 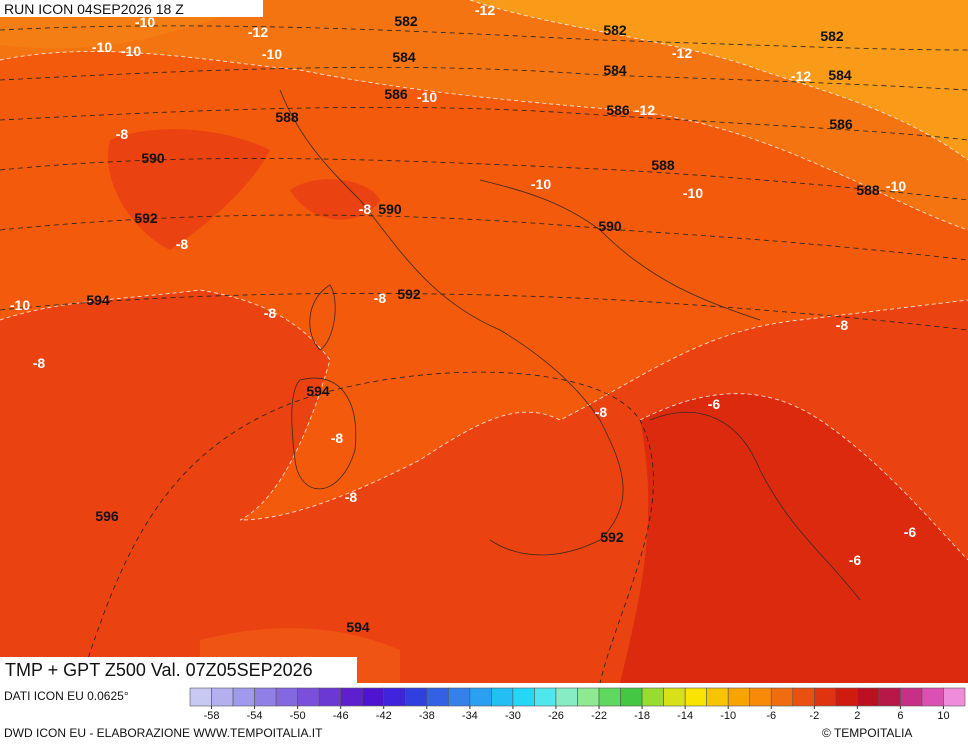 What do you see at coordinates (814, 716) in the screenshot?
I see `colorbar-tick-label: -2` at bounding box center [814, 716].